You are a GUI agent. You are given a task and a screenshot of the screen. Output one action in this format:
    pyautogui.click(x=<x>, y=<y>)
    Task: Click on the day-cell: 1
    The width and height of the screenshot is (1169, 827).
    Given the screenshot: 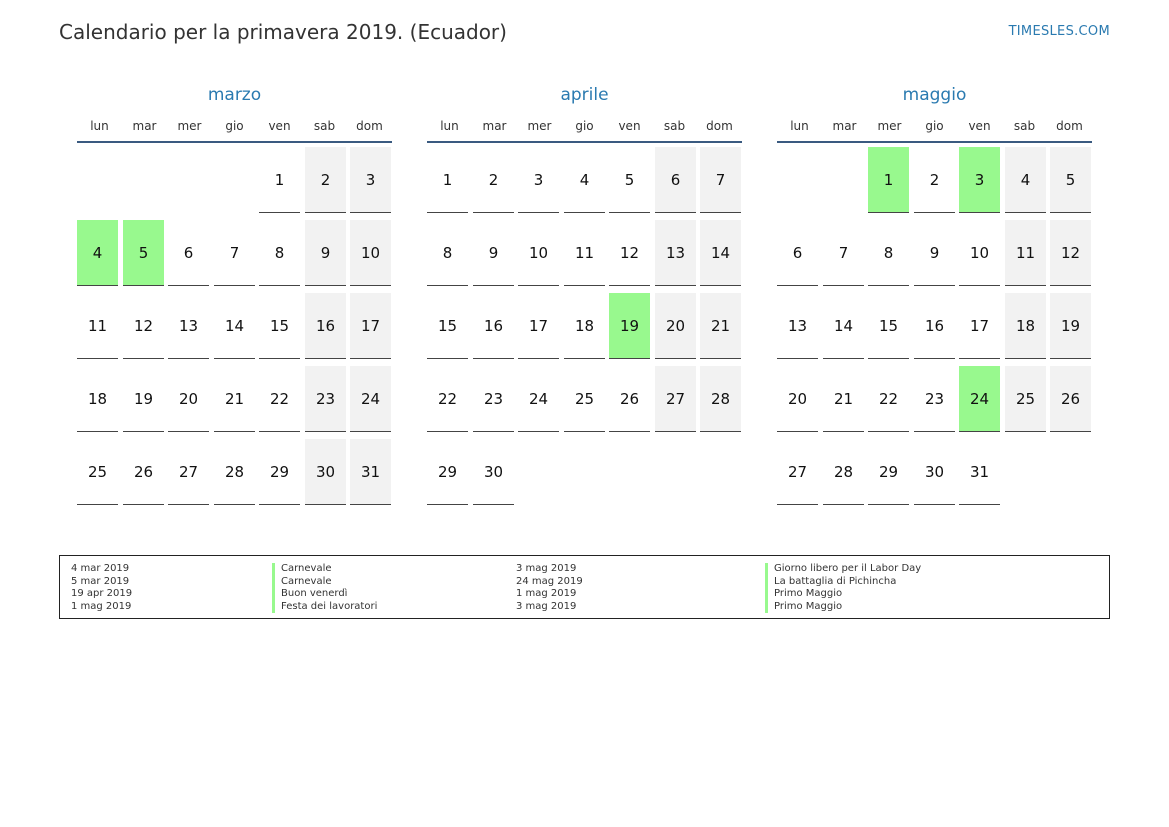 What is the action you would take?
    pyautogui.click(x=447, y=180)
    